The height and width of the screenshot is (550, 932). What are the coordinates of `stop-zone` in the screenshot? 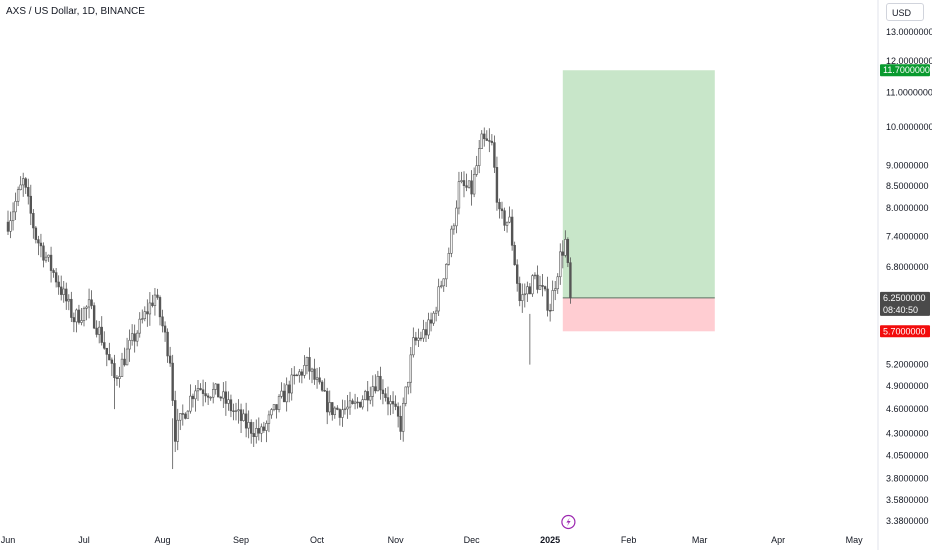 It's located at (638, 314).